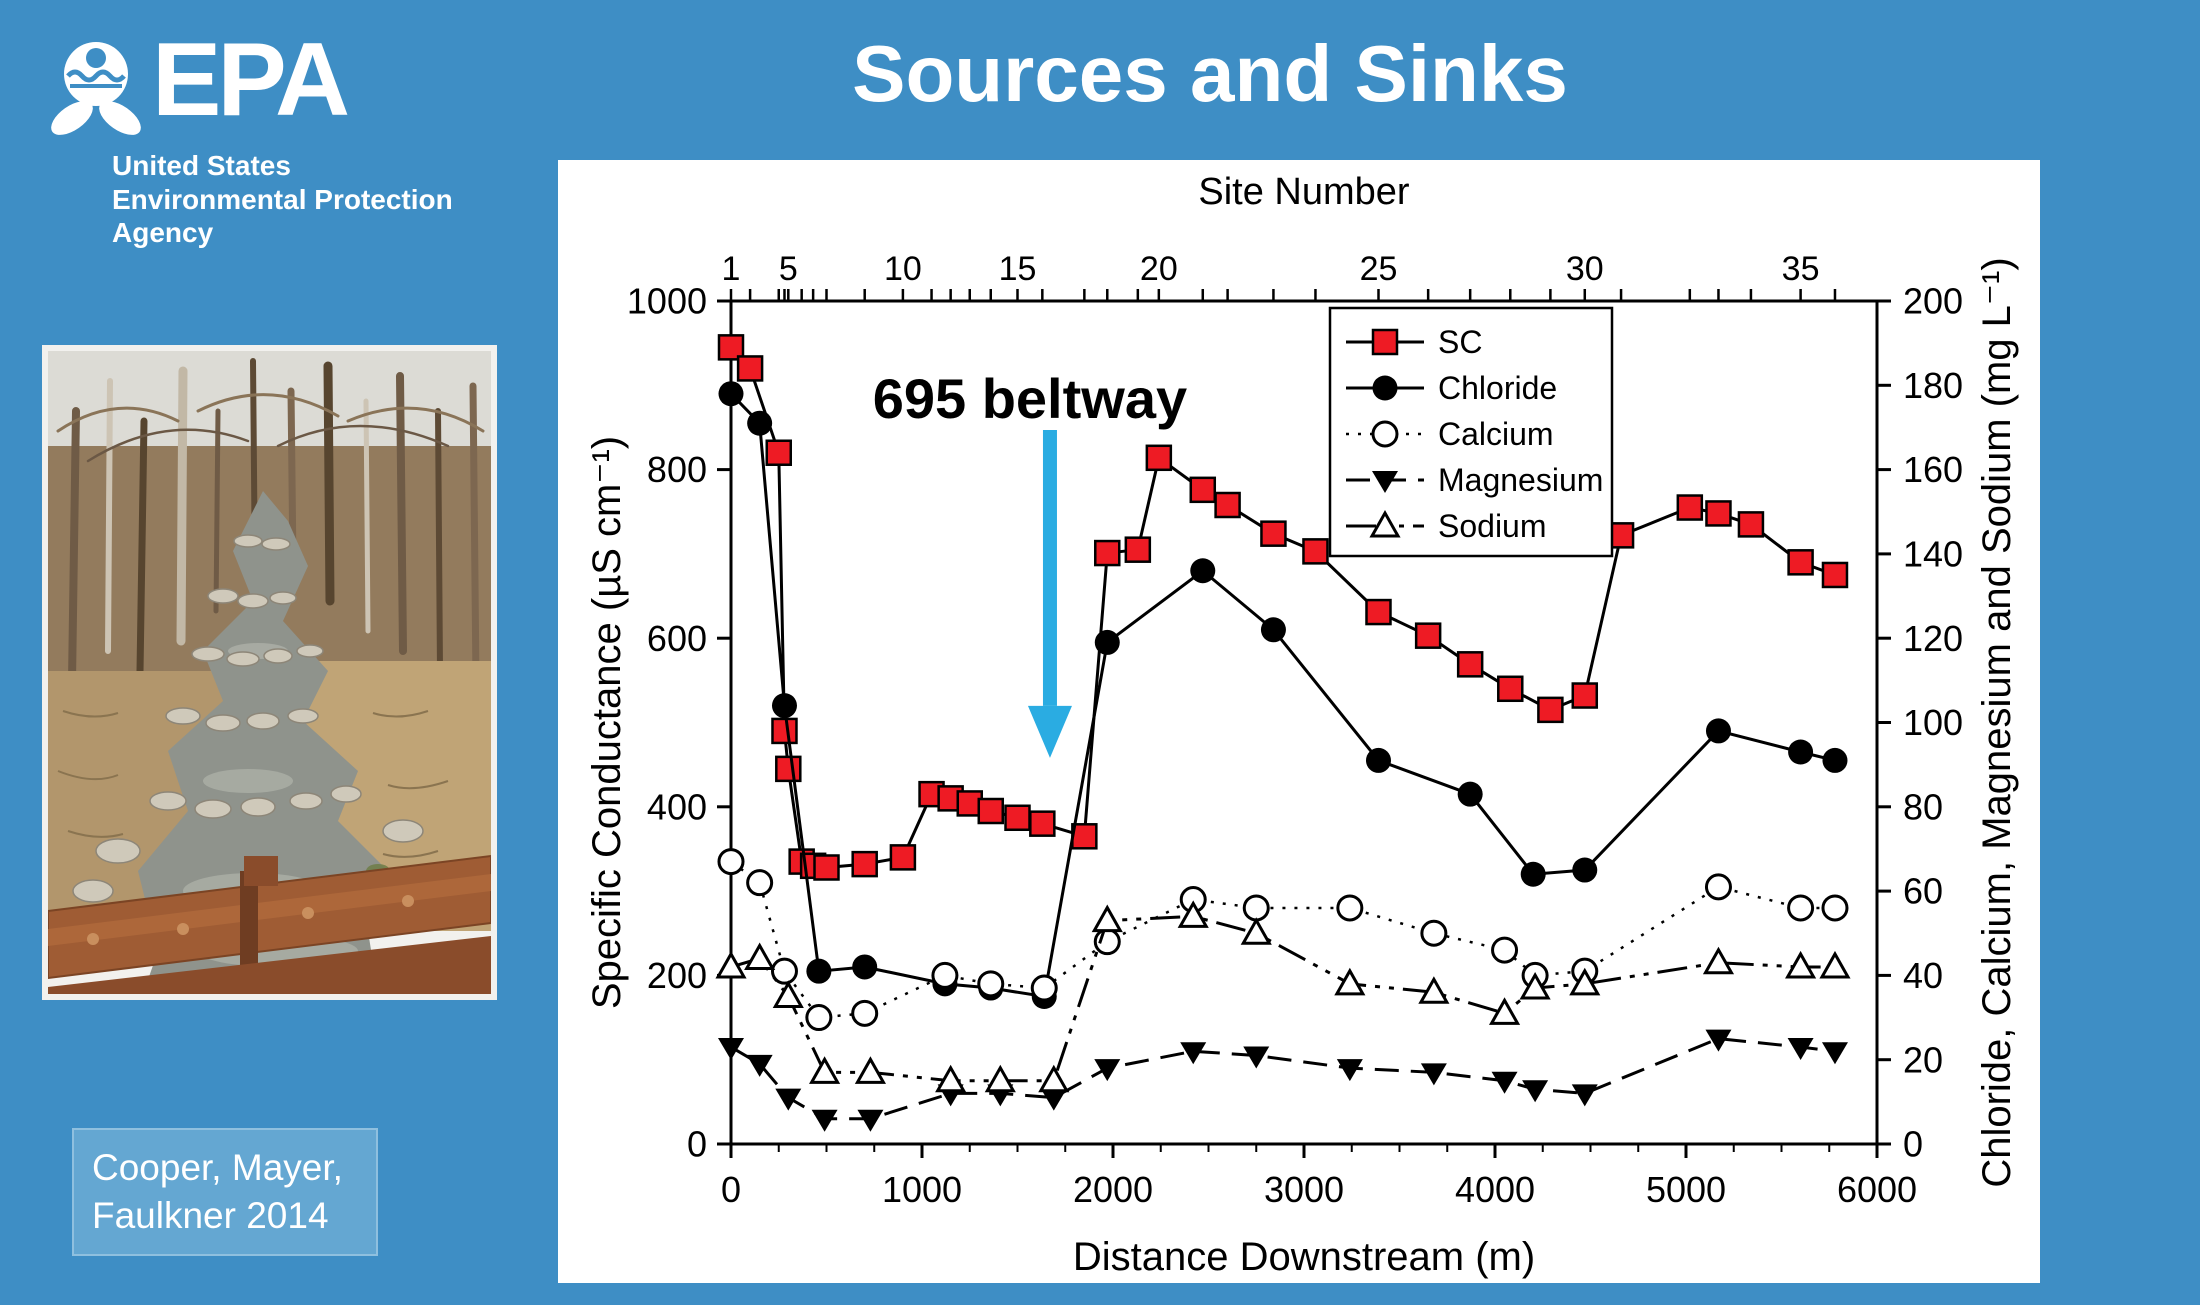  I want to click on series-sodium, so click(1283, 996).